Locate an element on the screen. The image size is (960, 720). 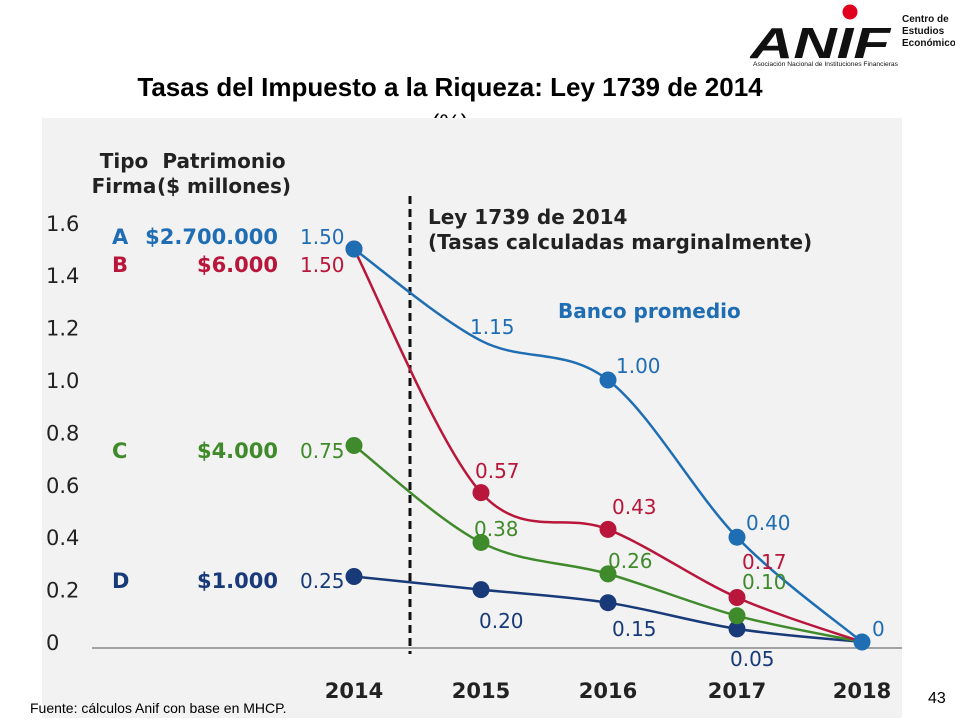
data-label-c: 0.38 is located at coordinates (496, 529).